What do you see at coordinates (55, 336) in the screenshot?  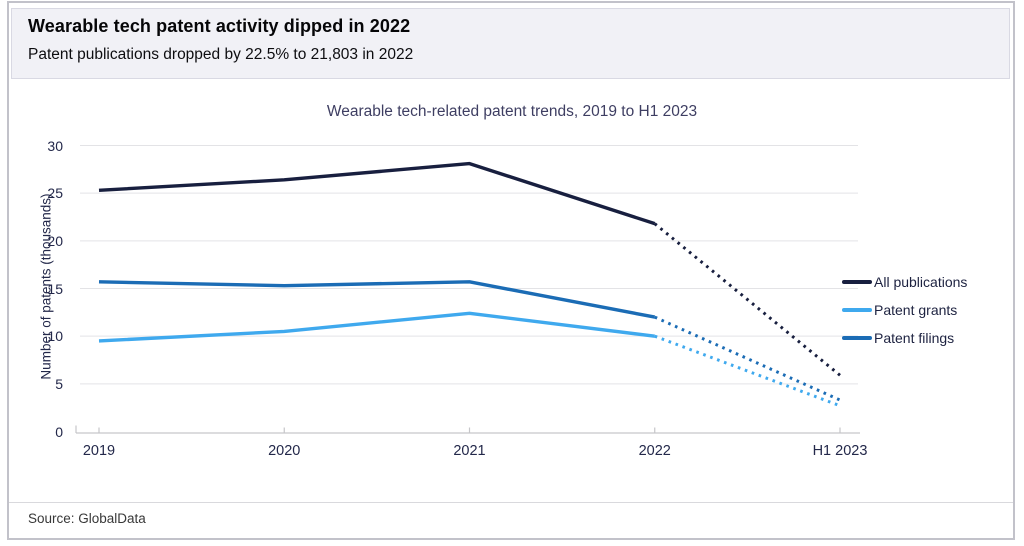 I see `y-tick-label: 10` at bounding box center [55, 336].